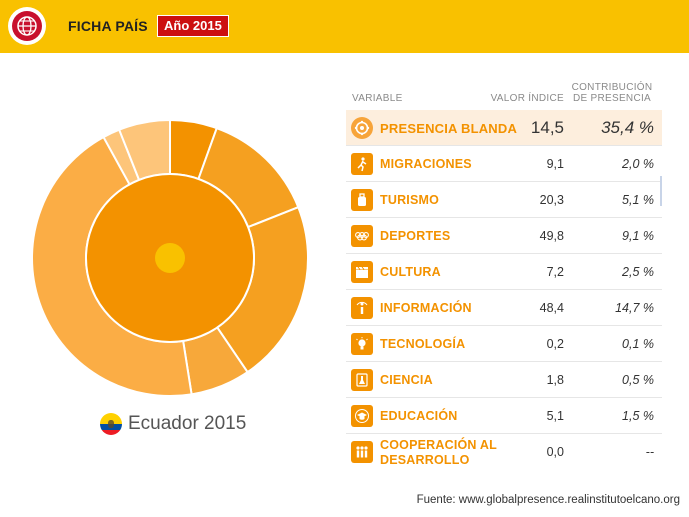 The width and height of the screenshot is (689, 517). What do you see at coordinates (551, 236) in the screenshot?
I see `row-value: 49,8` at bounding box center [551, 236].